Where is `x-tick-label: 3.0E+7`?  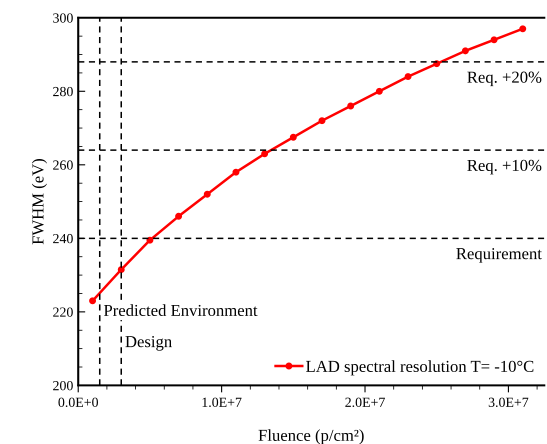
x-tick-label: 3.0E+7 is located at coordinates (508, 403).